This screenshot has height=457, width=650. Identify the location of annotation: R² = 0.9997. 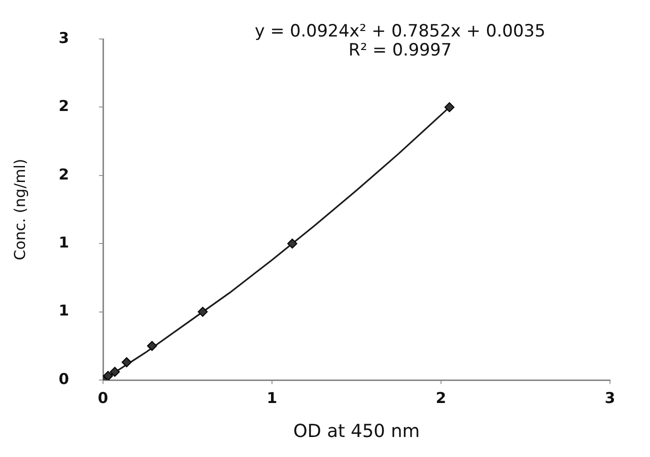
(400, 50).